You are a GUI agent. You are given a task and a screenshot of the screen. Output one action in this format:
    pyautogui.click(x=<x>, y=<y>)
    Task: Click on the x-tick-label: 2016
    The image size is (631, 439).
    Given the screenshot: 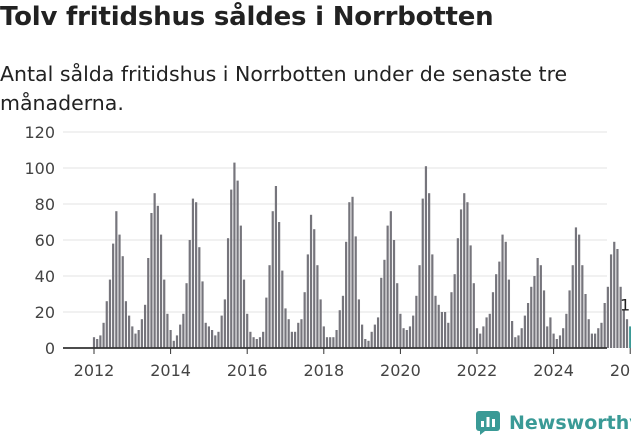 What is the action you would take?
    pyautogui.click(x=247, y=370)
    